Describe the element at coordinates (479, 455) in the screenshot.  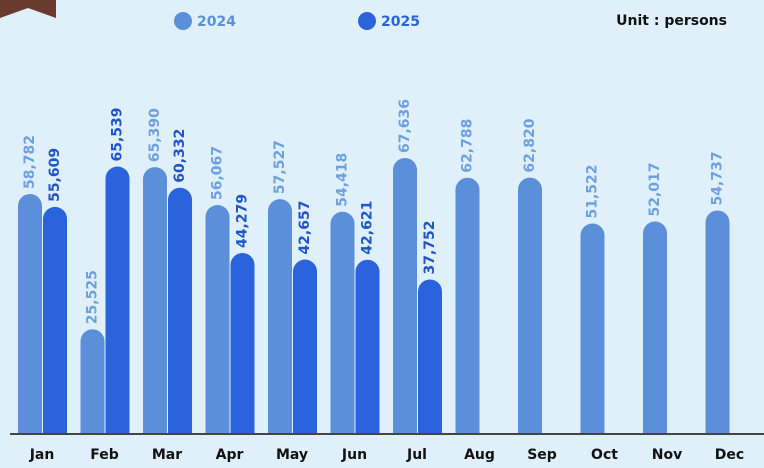
I see `x-tick-label: Aug` at that location.